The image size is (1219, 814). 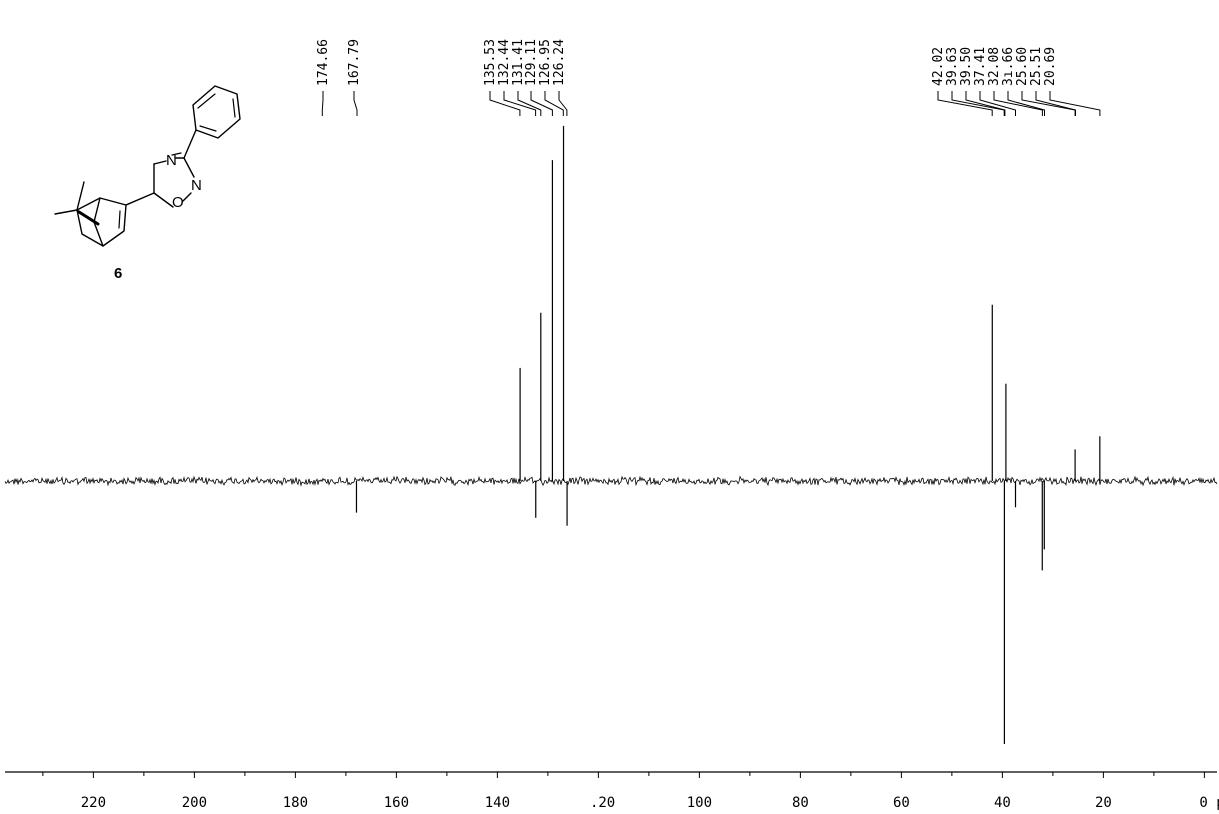 I want to click on peak-label-1: 167.79, so click(x=354, y=62).